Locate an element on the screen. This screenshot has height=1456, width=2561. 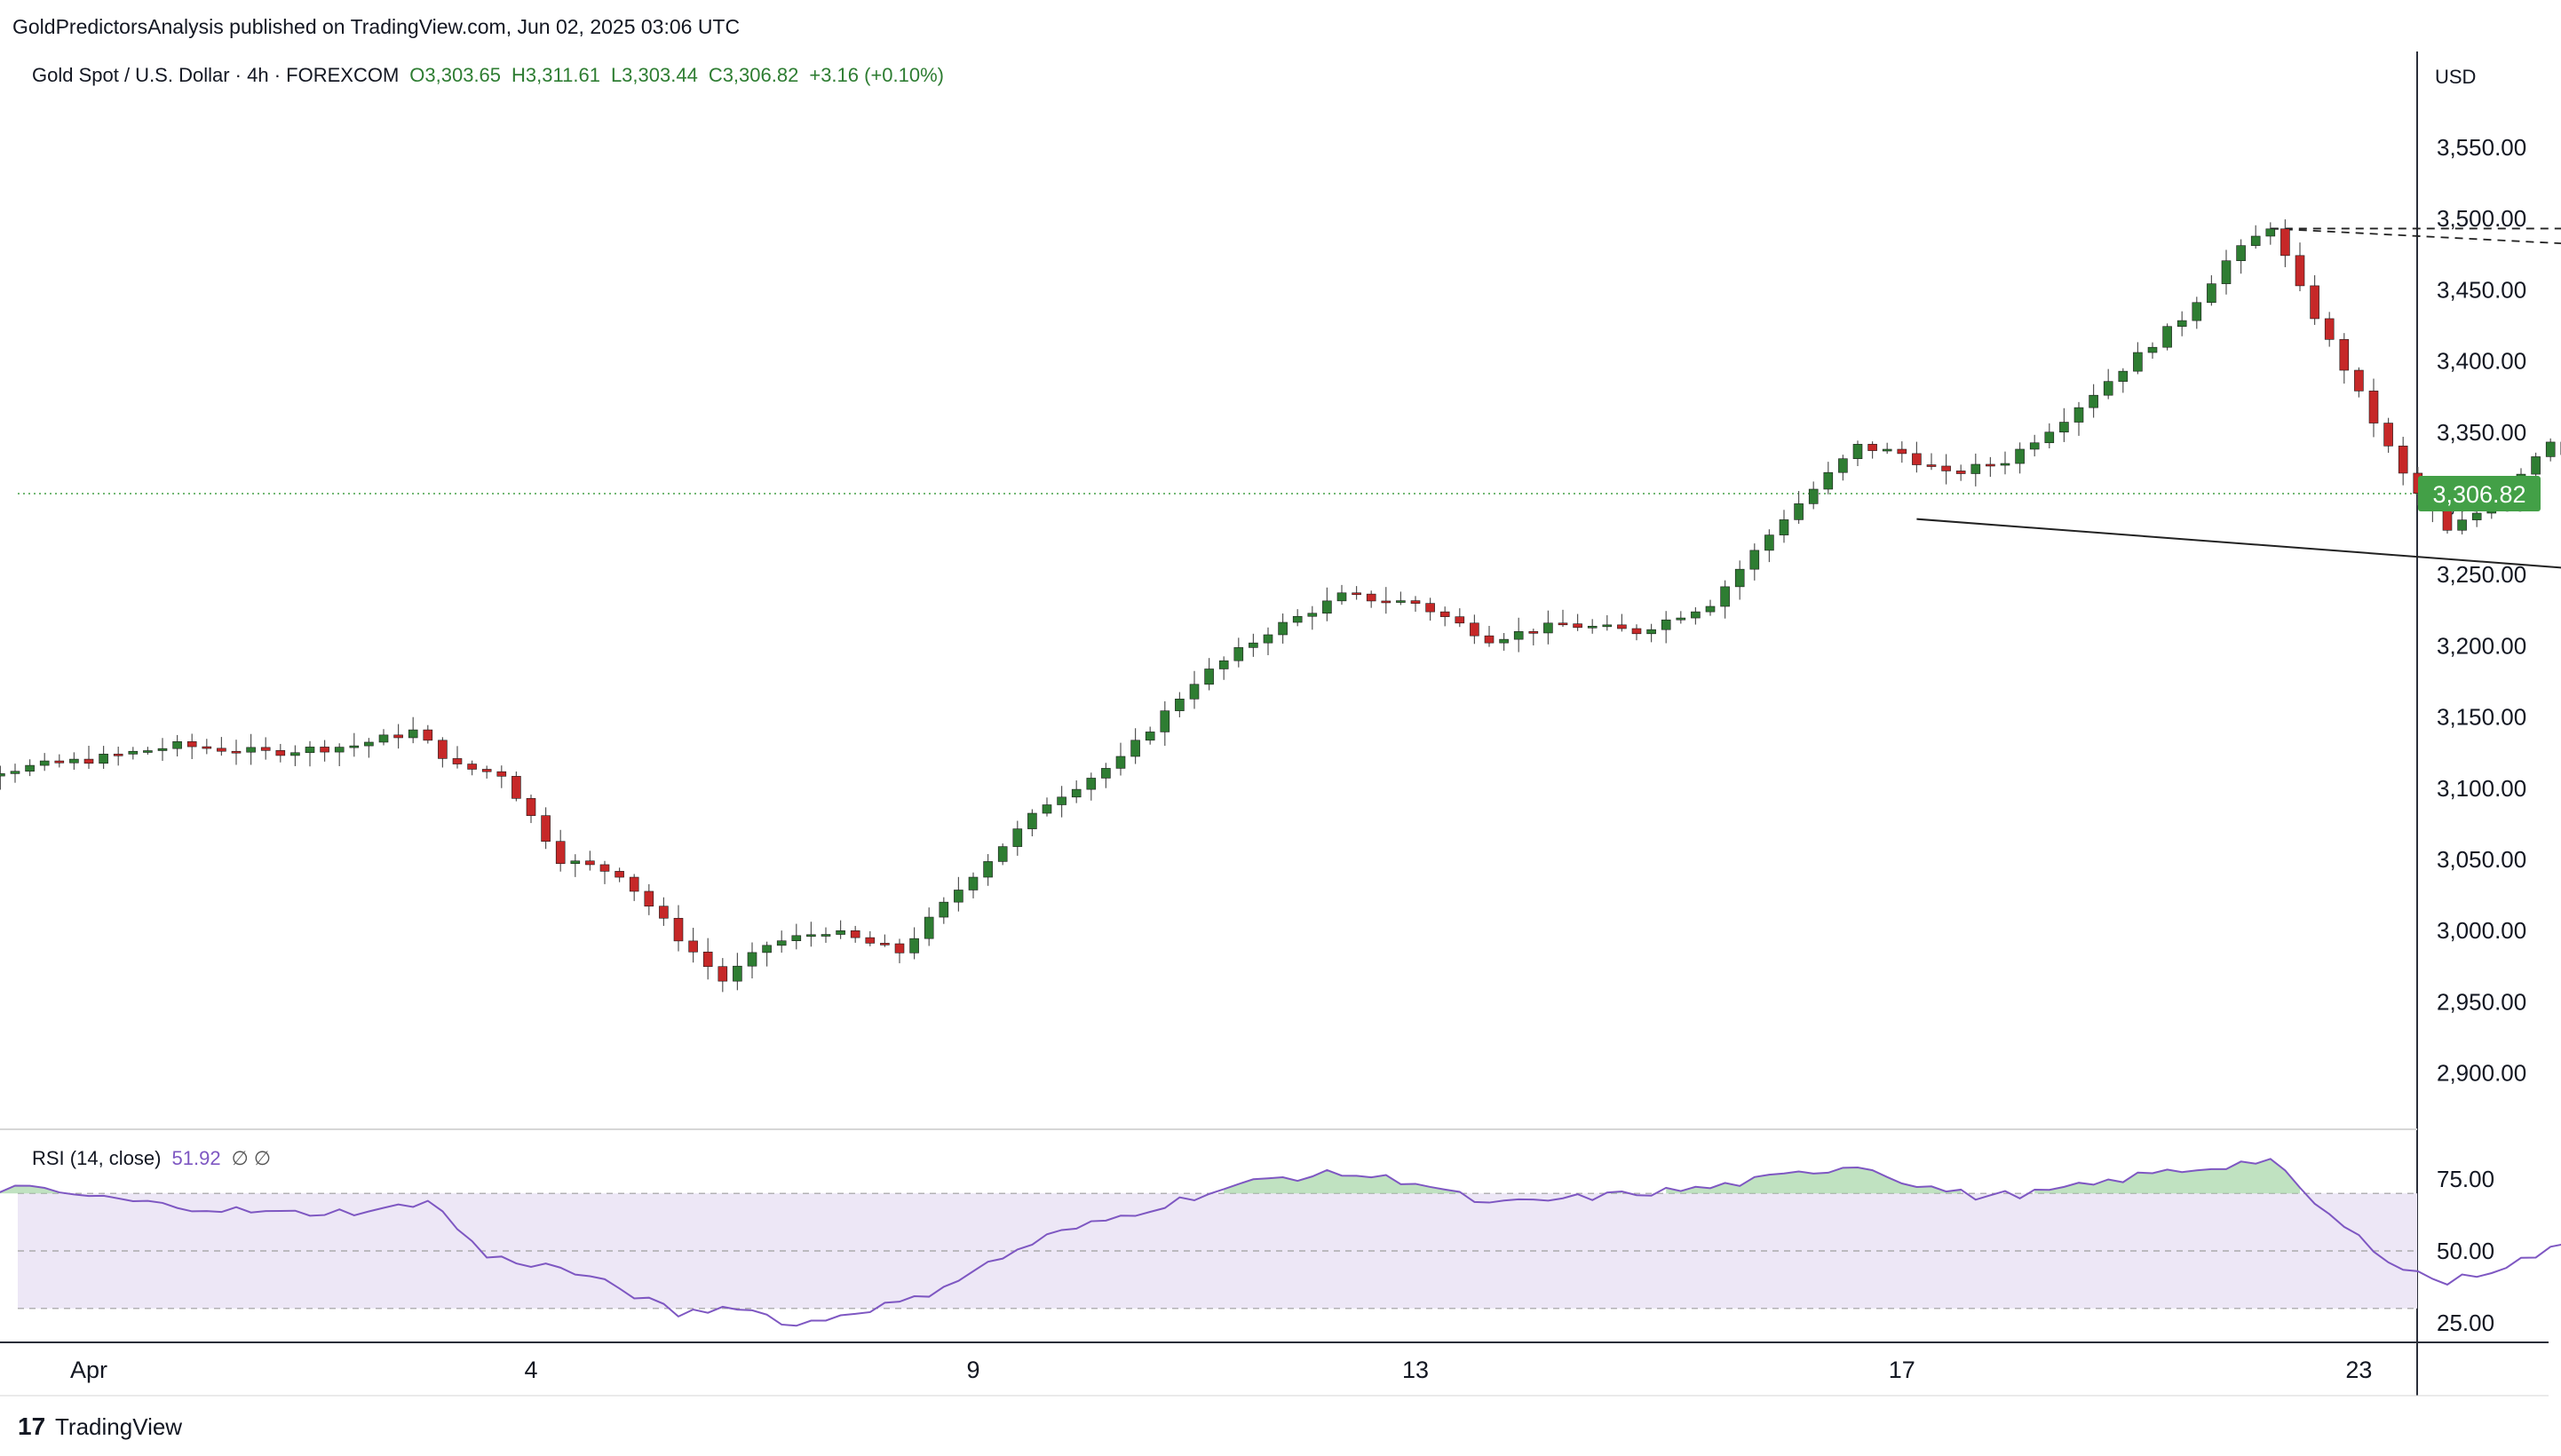
currency-label: USD is located at coordinates (2456, 77).